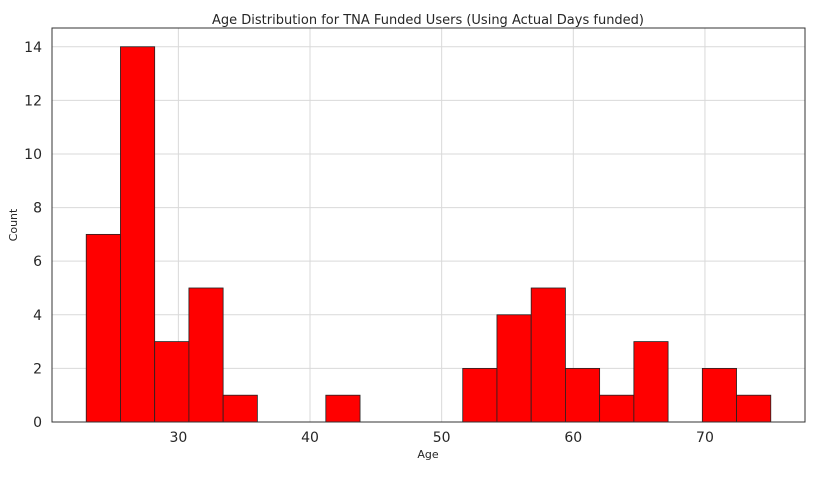  What do you see at coordinates (37, 423) in the screenshot?
I see `y-tick-label: 0` at bounding box center [37, 423].